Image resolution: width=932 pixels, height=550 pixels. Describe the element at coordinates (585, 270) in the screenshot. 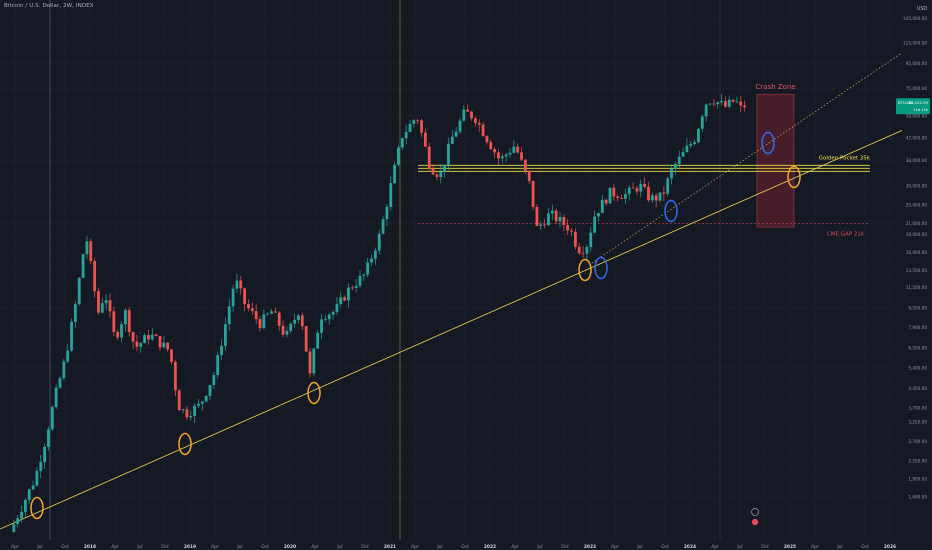

I see `touch-circle` at that location.